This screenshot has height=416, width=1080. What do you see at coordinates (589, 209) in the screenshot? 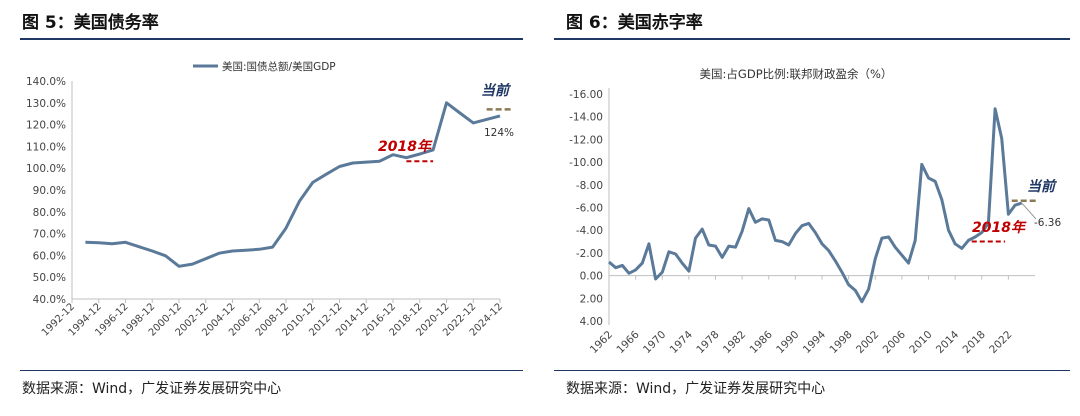
I see `y-tick-label: -6.00` at bounding box center [589, 209].